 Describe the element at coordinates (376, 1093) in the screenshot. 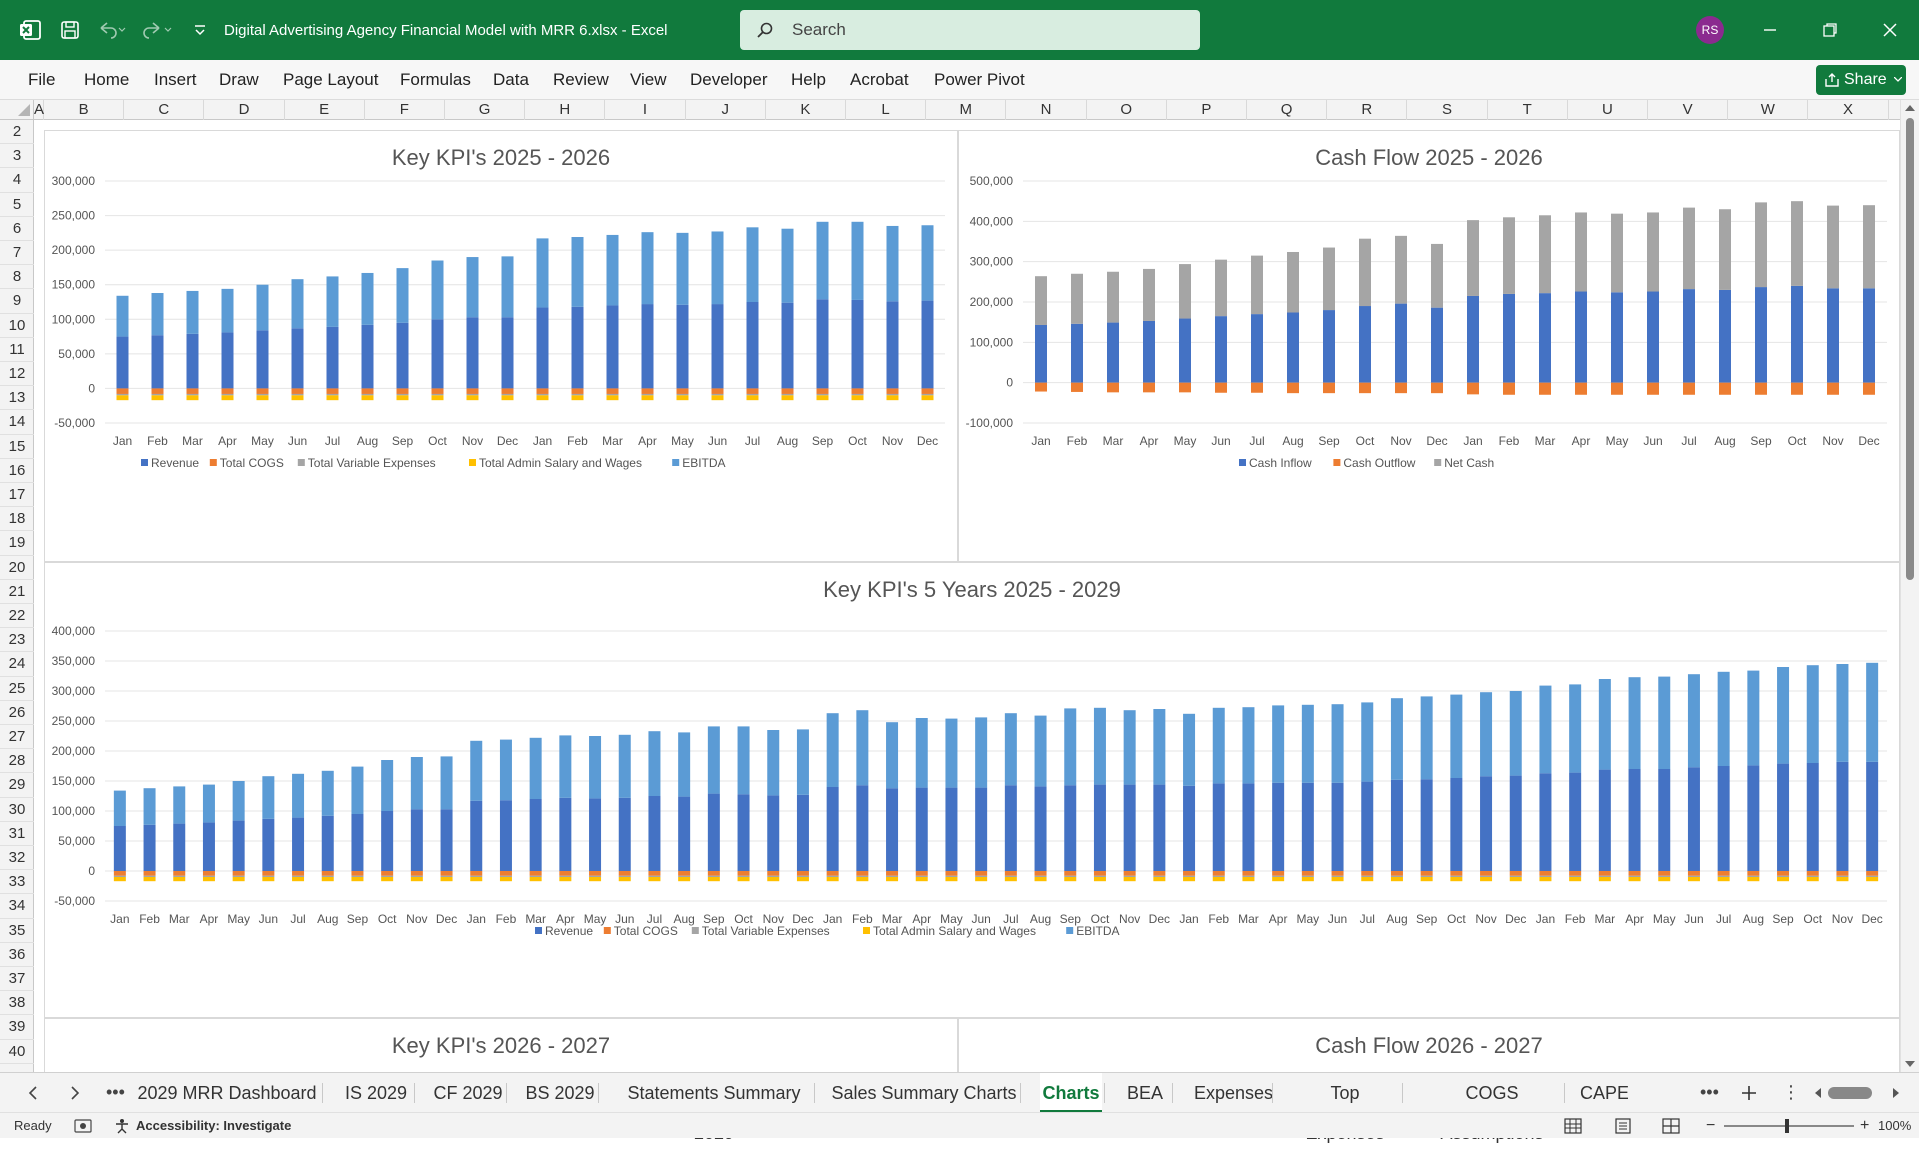

I see `sheet-tab-is-2029: IS 2029` at that location.